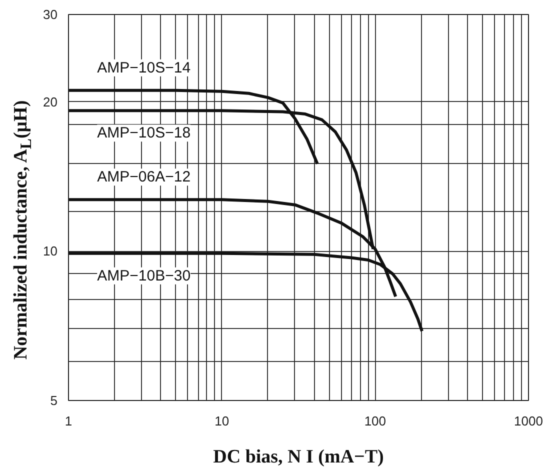 This screenshot has width=546, height=474. What do you see at coordinates (528, 421) in the screenshot?
I see `x-tick-label: 1000` at bounding box center [528, 421].